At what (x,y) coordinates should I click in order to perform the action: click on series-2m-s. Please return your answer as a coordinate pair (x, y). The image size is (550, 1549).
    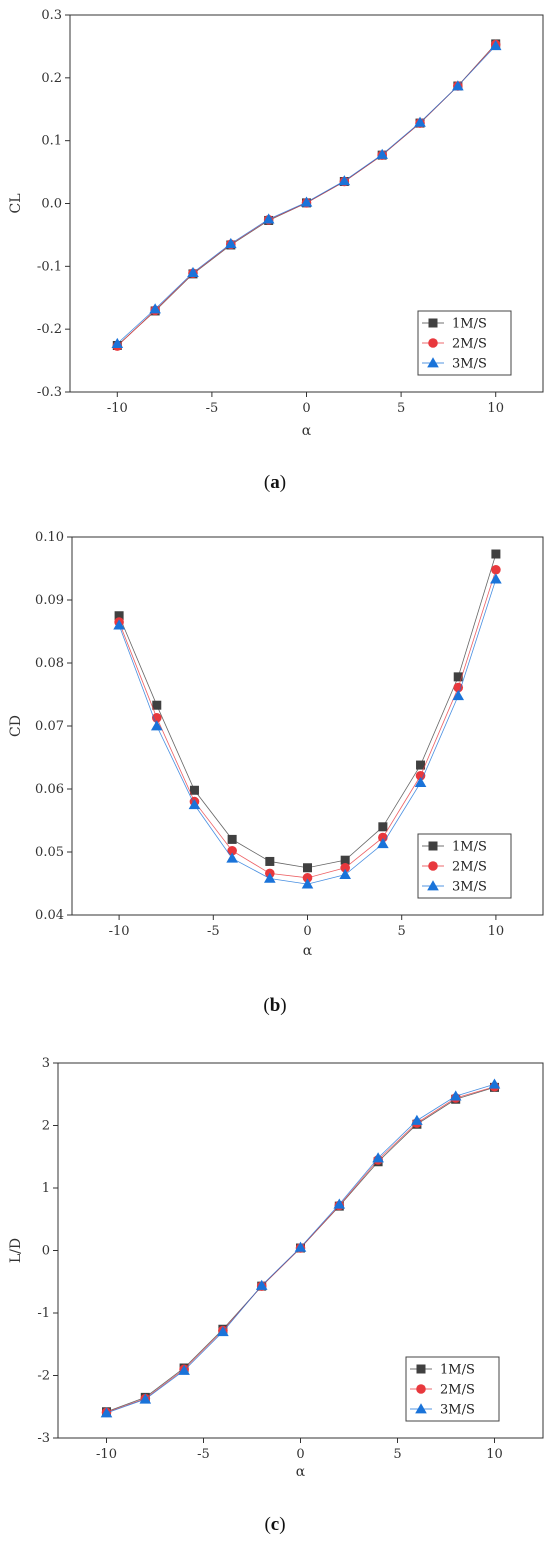
    Looking at the image, I should click on (306, 195).